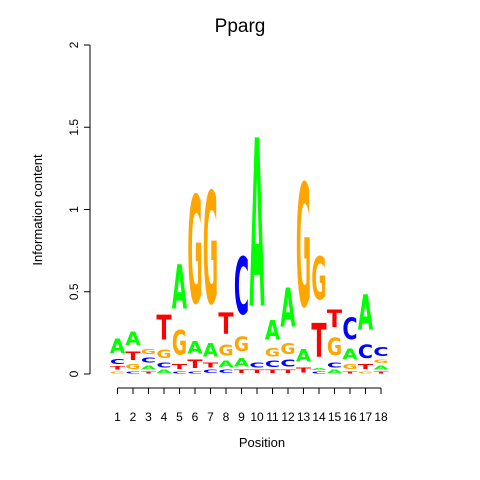  What do you see at coordinates (241, 371) in the screenshot?
I see `logo-letter-T-pos-9: T` at bounding box center [241, 371].